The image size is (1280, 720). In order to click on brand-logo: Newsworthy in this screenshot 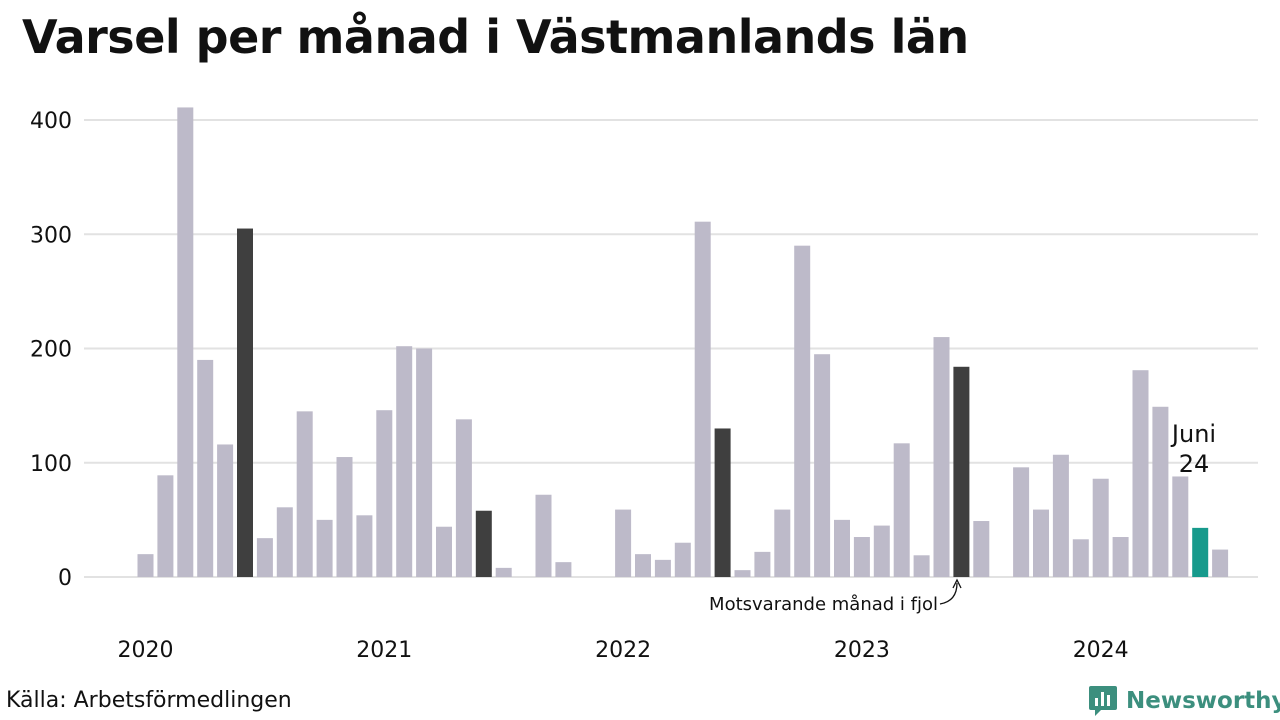, I will do `click(1184, 701)`.